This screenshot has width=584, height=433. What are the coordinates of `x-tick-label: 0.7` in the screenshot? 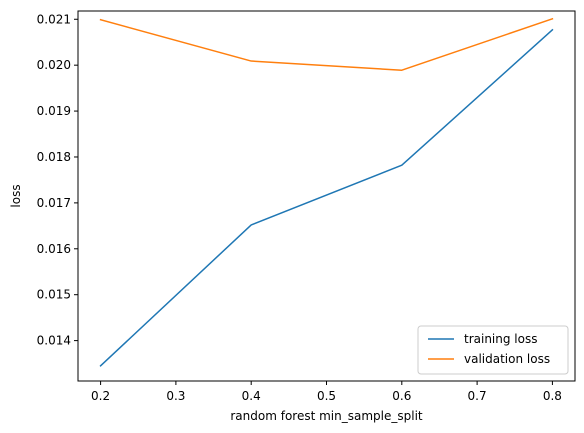 It's located at (477, 396).